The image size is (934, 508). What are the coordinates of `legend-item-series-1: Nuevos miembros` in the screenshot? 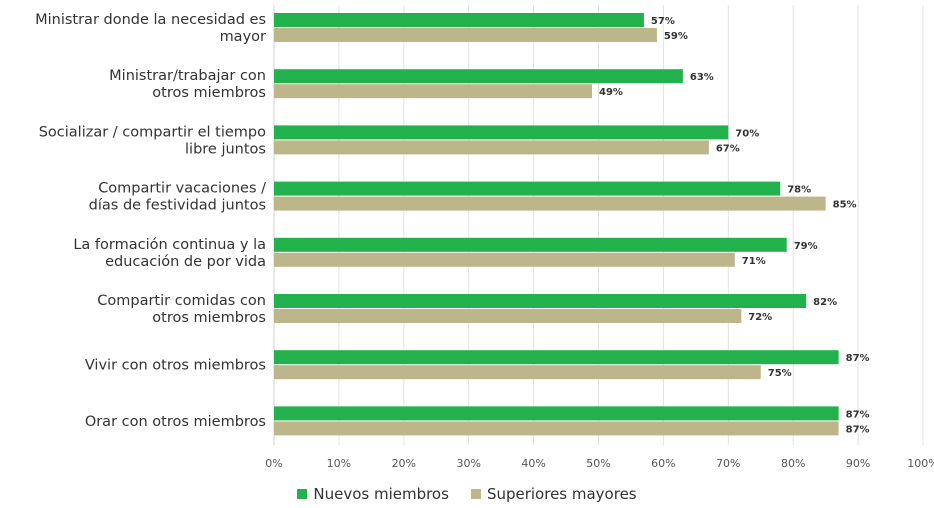 It's located at (373, 494).